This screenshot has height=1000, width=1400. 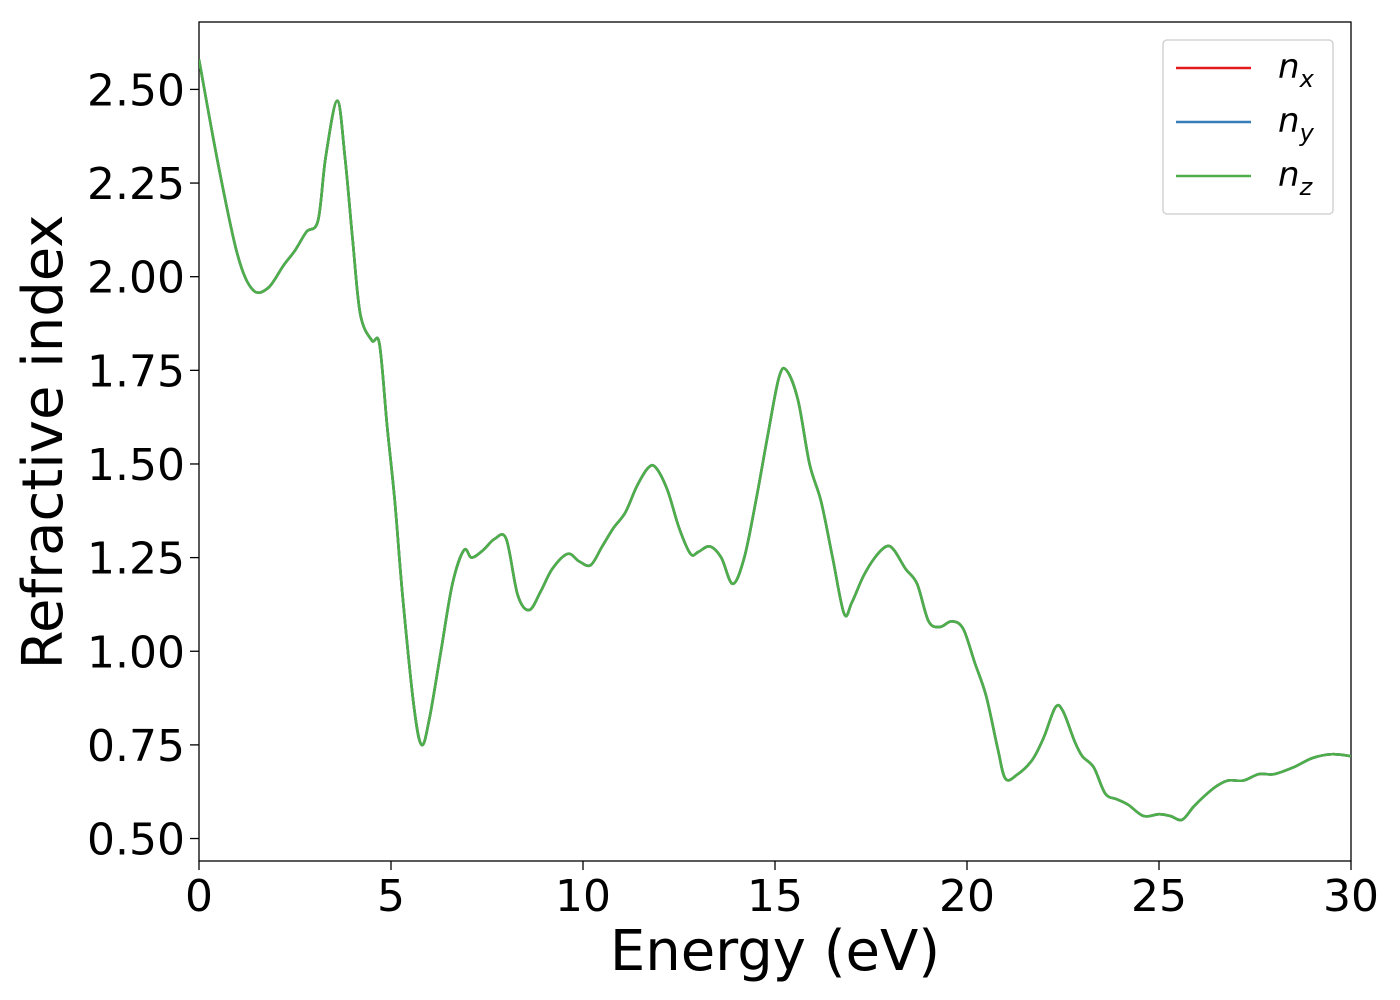 I want to click on y-tick-label: 1.50, so click(x=136, y=465).